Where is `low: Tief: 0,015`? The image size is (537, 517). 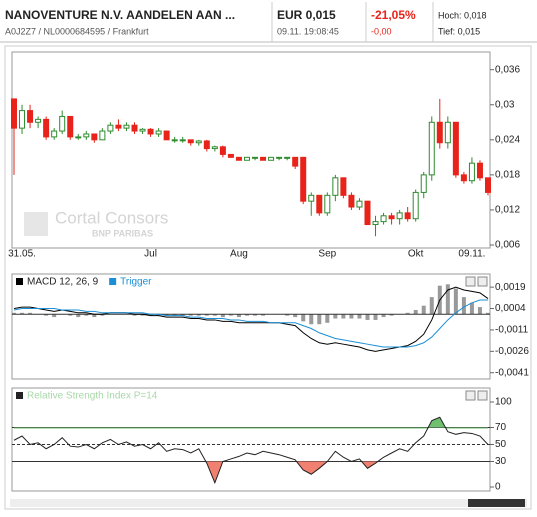
low: Tief: 0,015 is located at coordinates (459, 31).